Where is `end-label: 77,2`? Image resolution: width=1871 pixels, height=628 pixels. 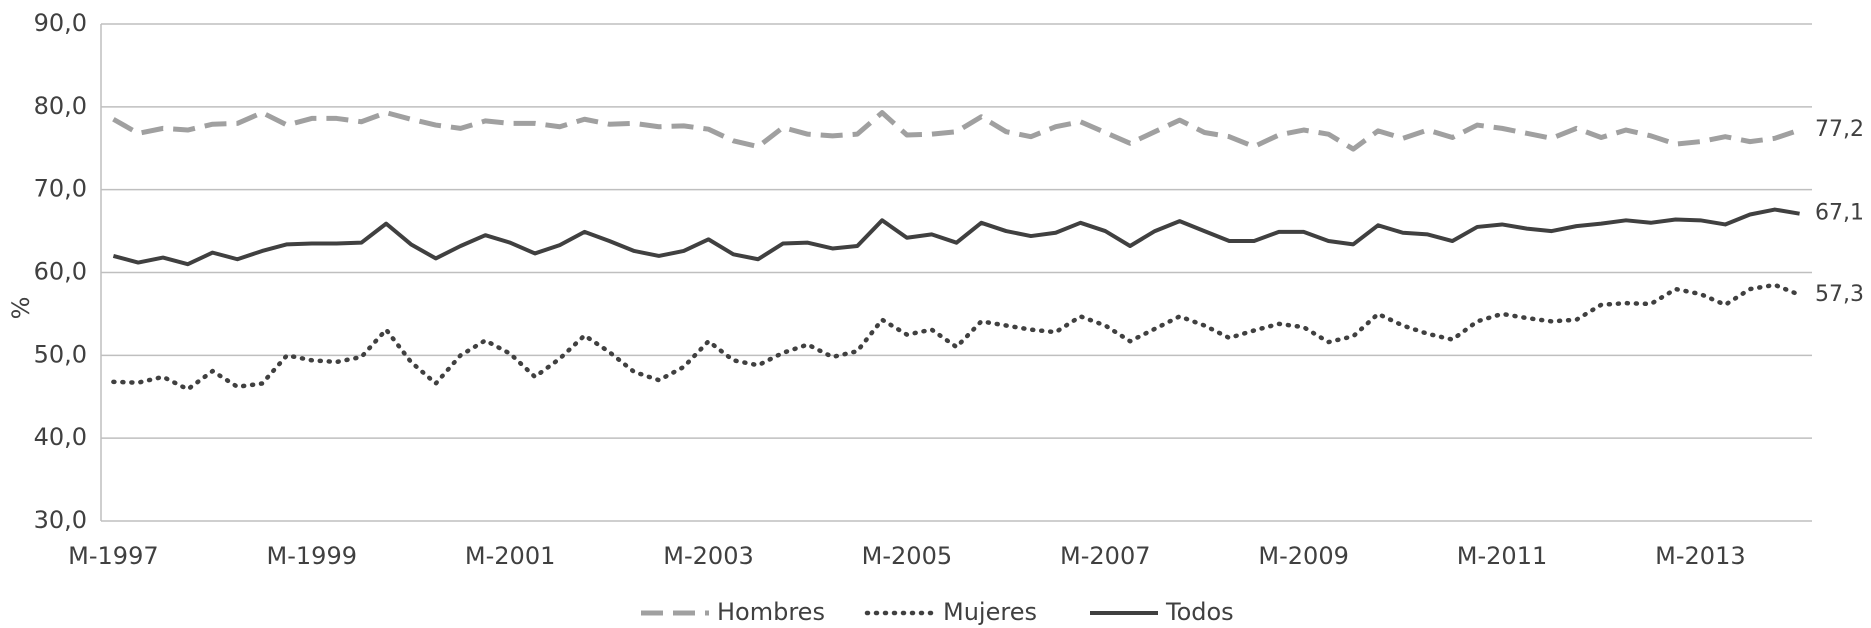
end-label: 77,2 is located at coordinates (1839, 129).